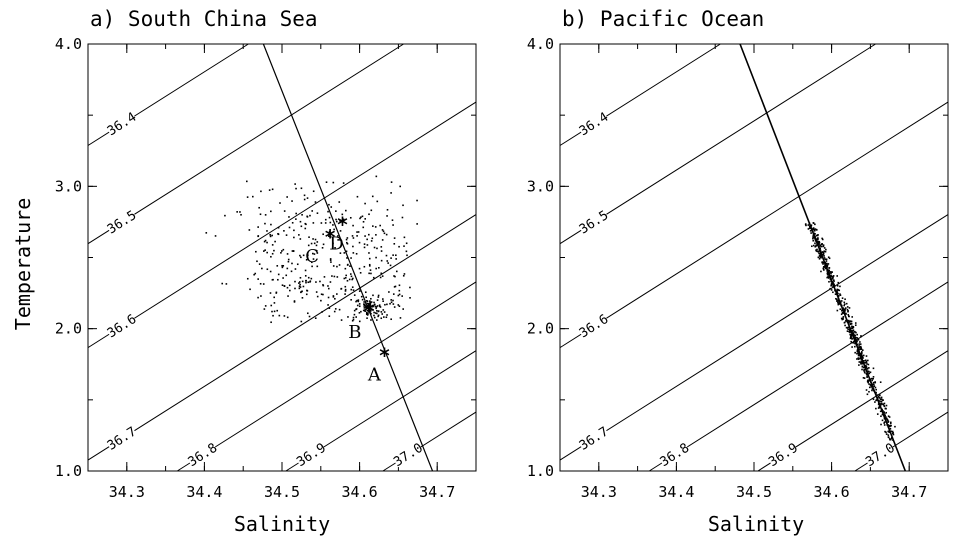 The height and width of the screenshot is (539, 962). What do you see at coordinates (122, 222) in the screenshot?
I see `contour-label: 36.5` at bounding box center [122, 222].